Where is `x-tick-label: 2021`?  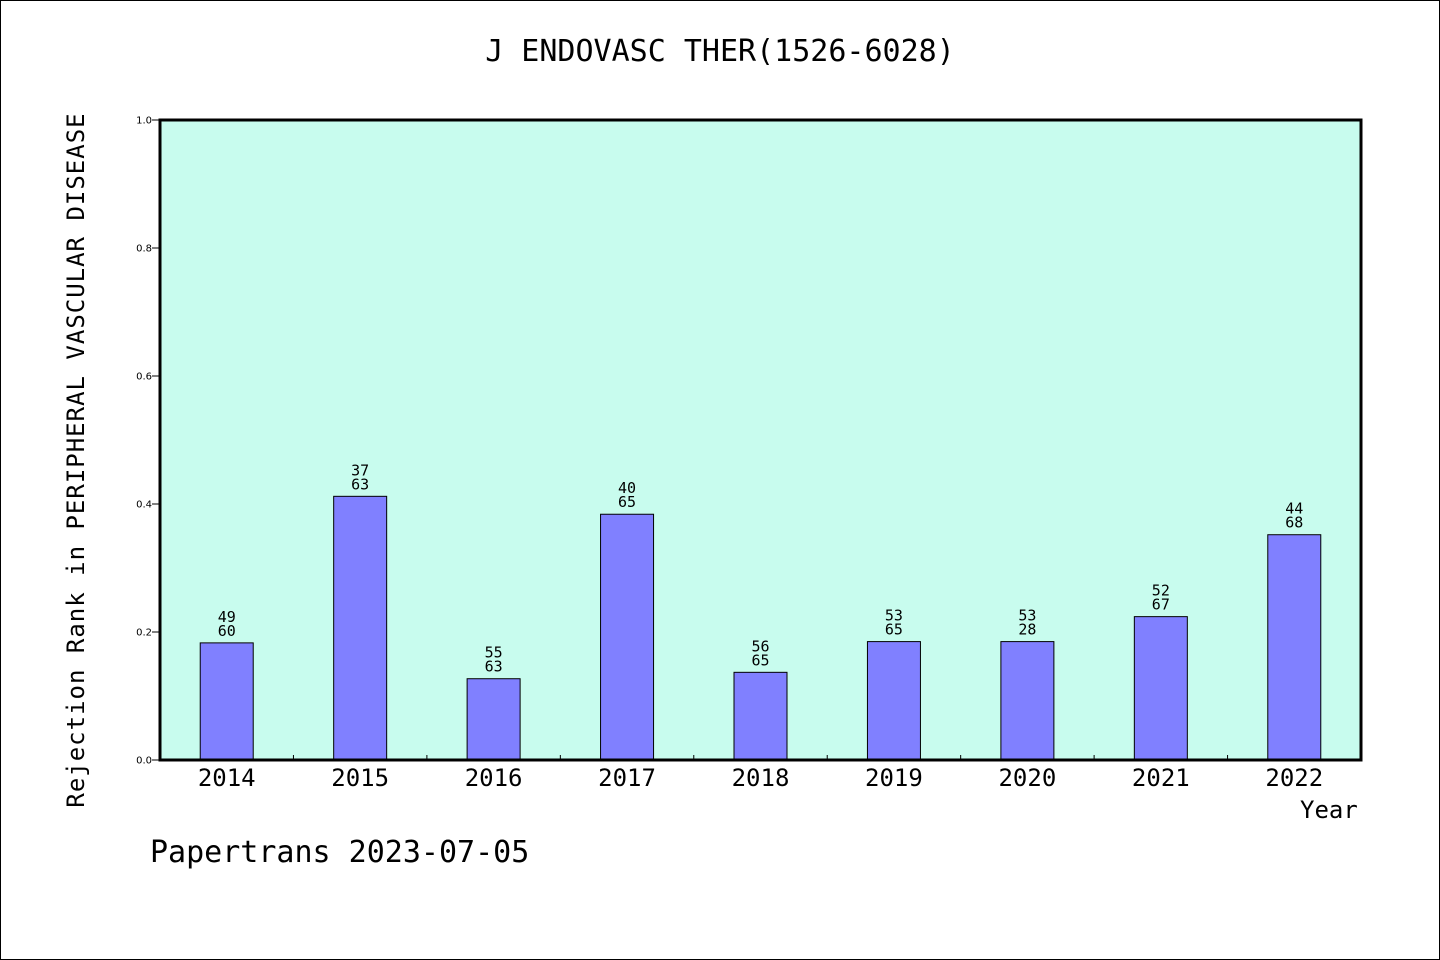 x-tick-label: 2021 is located at coordinates (1161, 778).